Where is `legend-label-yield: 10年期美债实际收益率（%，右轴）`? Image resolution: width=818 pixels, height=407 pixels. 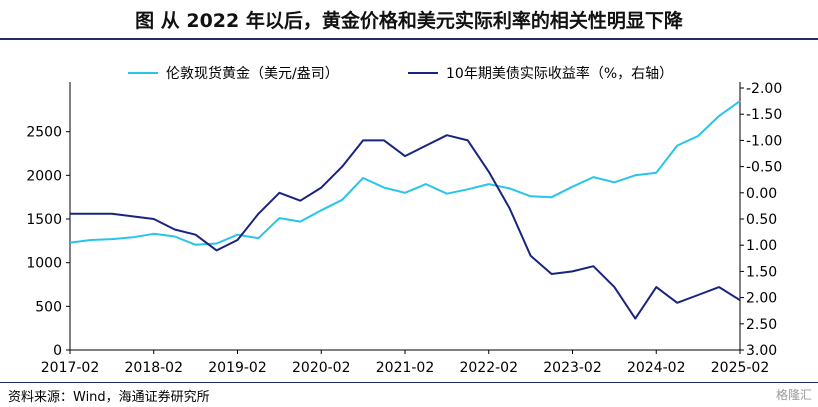 legend-label-yield: 10年期美债实际收益率（%，右轴） is located at coordinates (559, 73).